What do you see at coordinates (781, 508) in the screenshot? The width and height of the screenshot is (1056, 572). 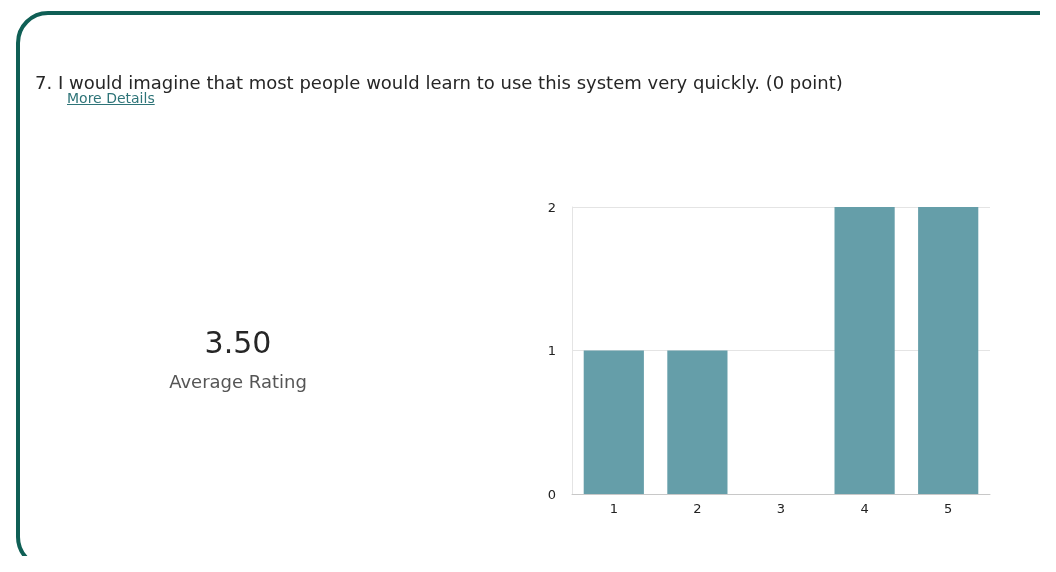 I see `x-tick-label: 3` at bounding box center [781, 508].